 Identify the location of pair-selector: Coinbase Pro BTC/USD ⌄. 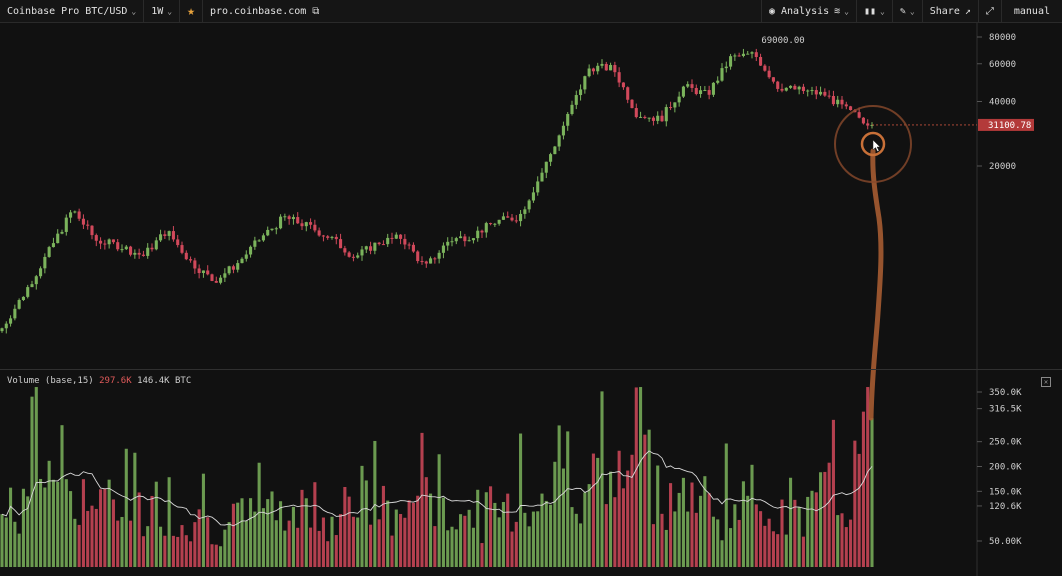
(72, 11).